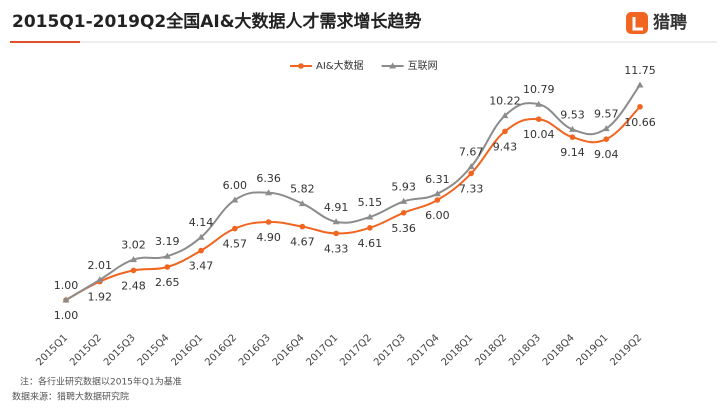  Describe the element at coordinates (505, 146) in the screenshot. I see `data-label: 9.43` at that location.